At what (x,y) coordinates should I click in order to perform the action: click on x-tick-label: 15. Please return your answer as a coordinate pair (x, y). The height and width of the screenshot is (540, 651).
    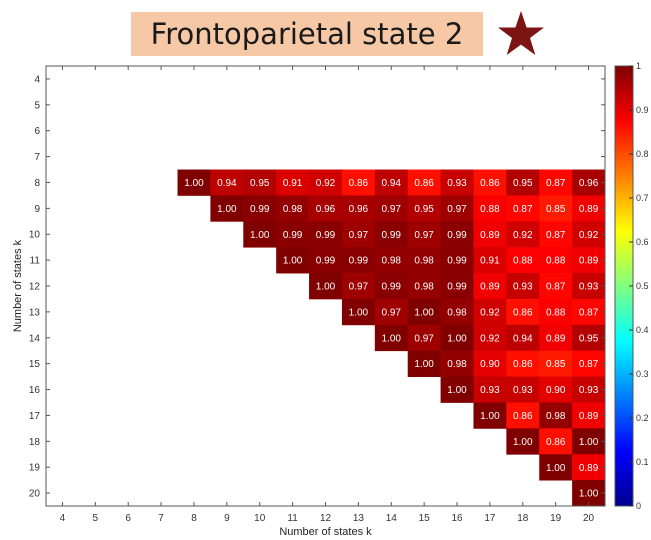
    Looking at the image, I should click on (425, 518).